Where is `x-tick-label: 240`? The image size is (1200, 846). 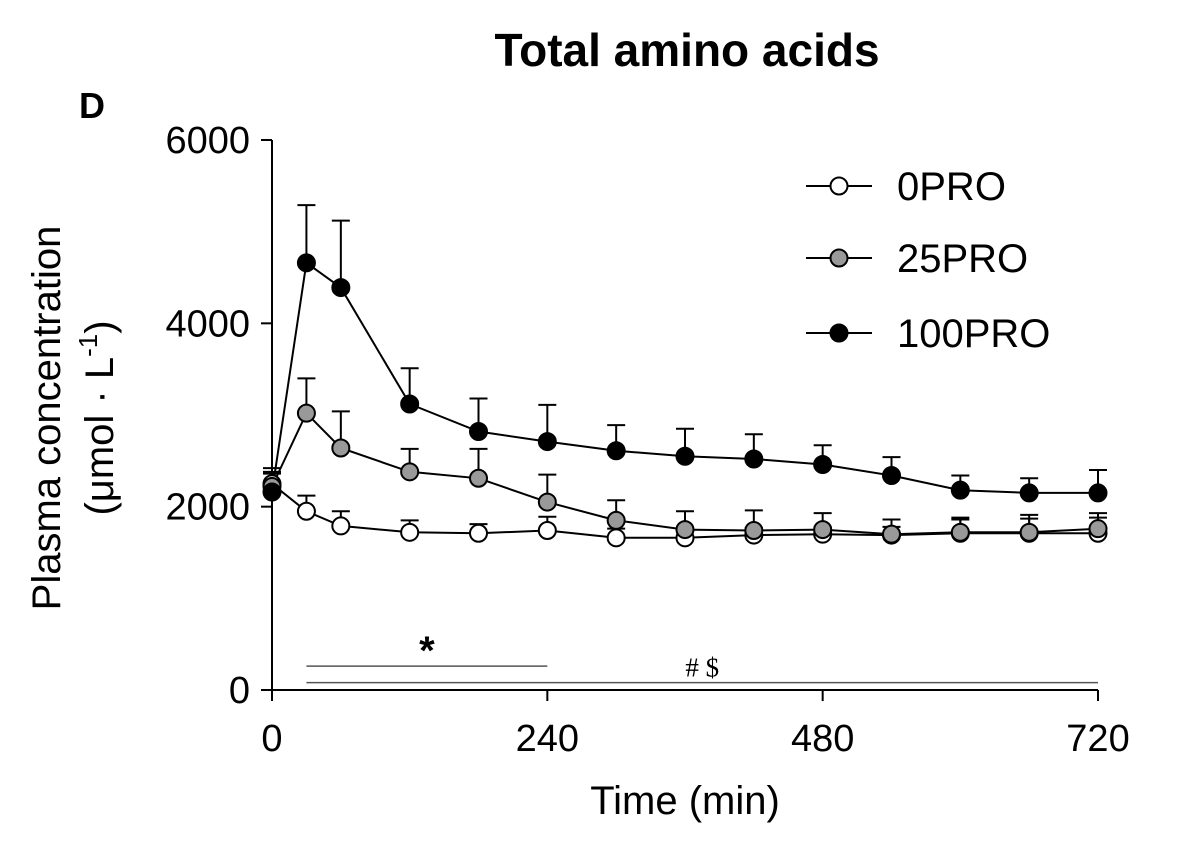 x-tick-label: 240 is located at coordinates (547, 739).